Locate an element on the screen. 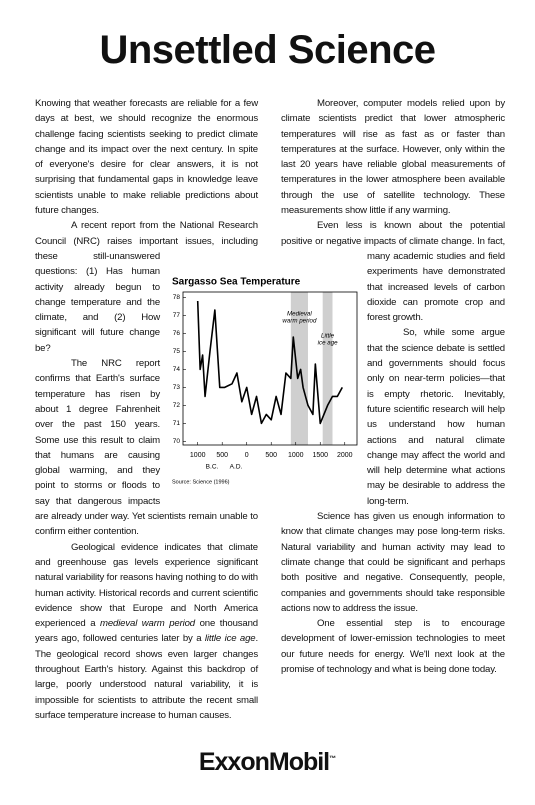  era-label: B.C. is located at coordinates (212, 467).